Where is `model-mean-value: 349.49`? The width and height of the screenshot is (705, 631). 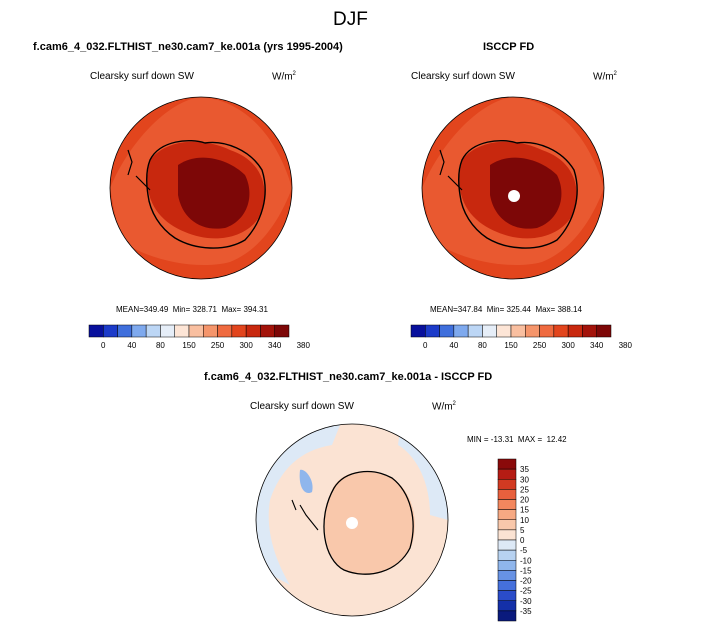
model-mean-value: 349.49 is located at coordinates (156, 309).